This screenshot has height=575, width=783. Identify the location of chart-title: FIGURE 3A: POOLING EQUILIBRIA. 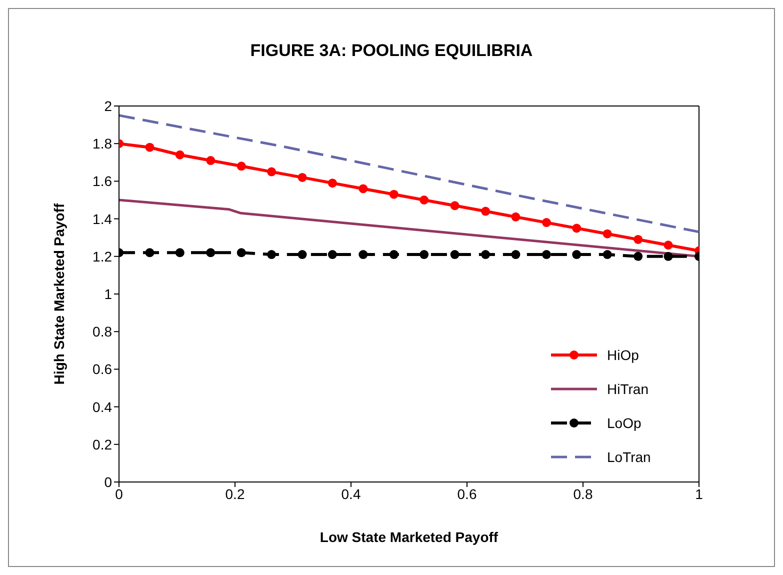
(391, 50).